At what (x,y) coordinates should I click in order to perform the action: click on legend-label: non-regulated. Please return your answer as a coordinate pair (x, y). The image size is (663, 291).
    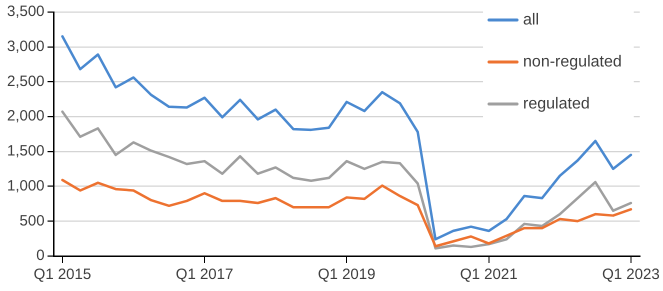
    Looking at the image, I should click on (572, 61).